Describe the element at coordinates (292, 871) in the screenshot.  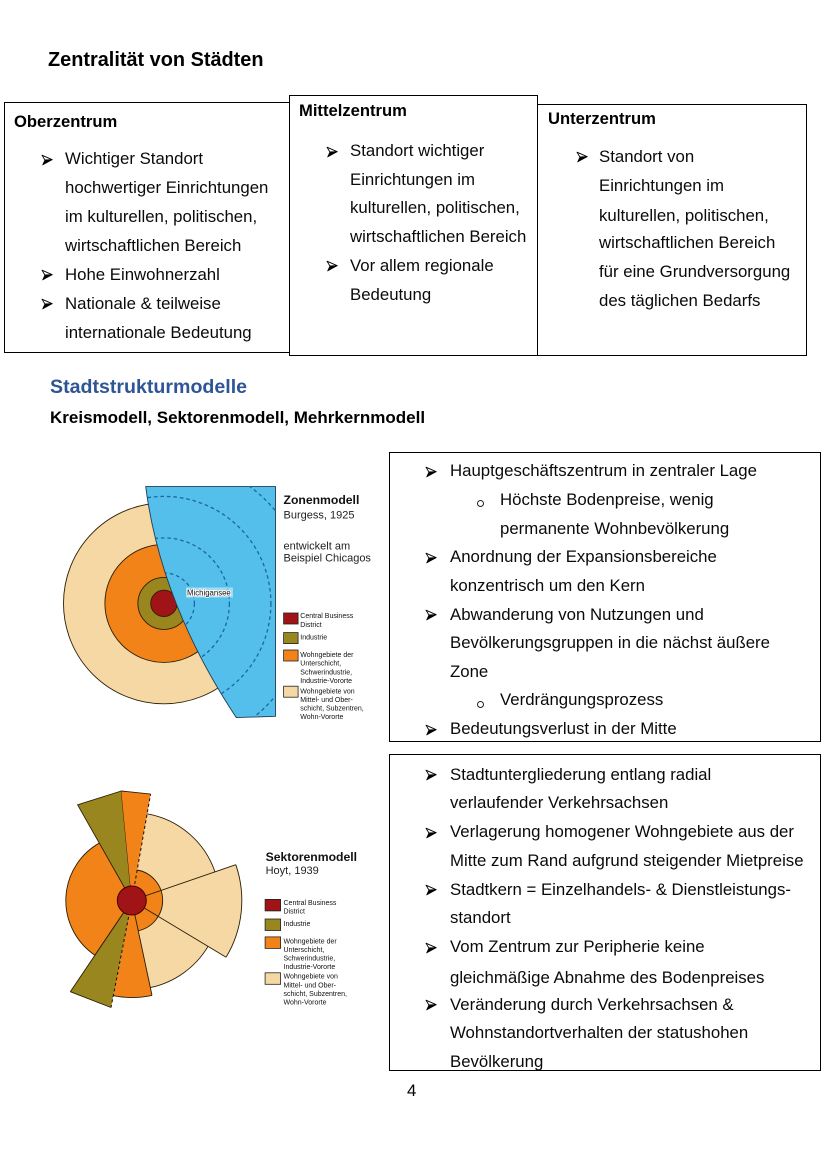
I see `svg-text: Hoyt, 1939` at that location.